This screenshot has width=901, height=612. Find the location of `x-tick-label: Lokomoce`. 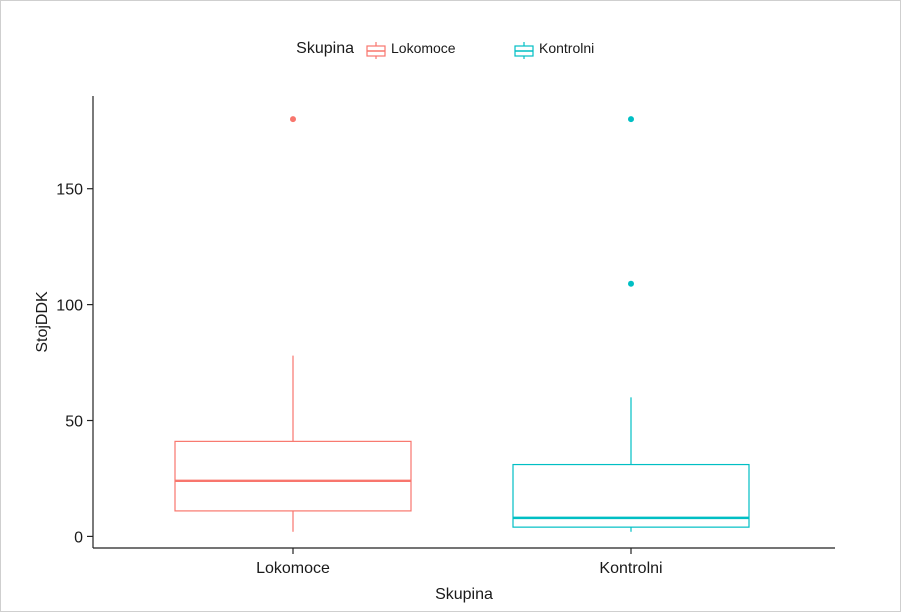

x-tick-label: Lokomoce is located at coordinates (293, 568).